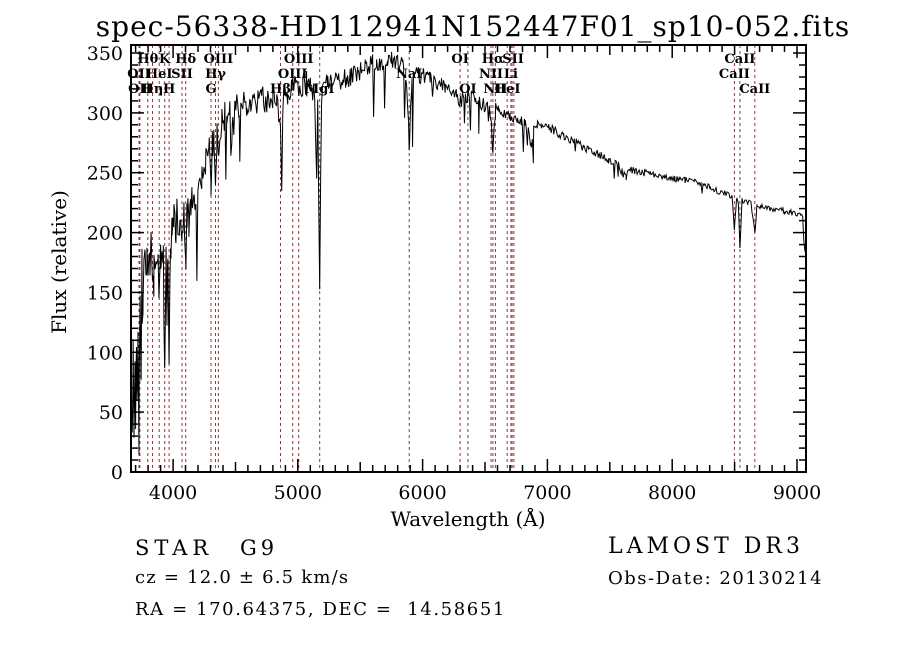 The image size is (900, 649). Describe the element at coordinates (105, 353) in the screenshot. I see `svg-text: 100` at that location.